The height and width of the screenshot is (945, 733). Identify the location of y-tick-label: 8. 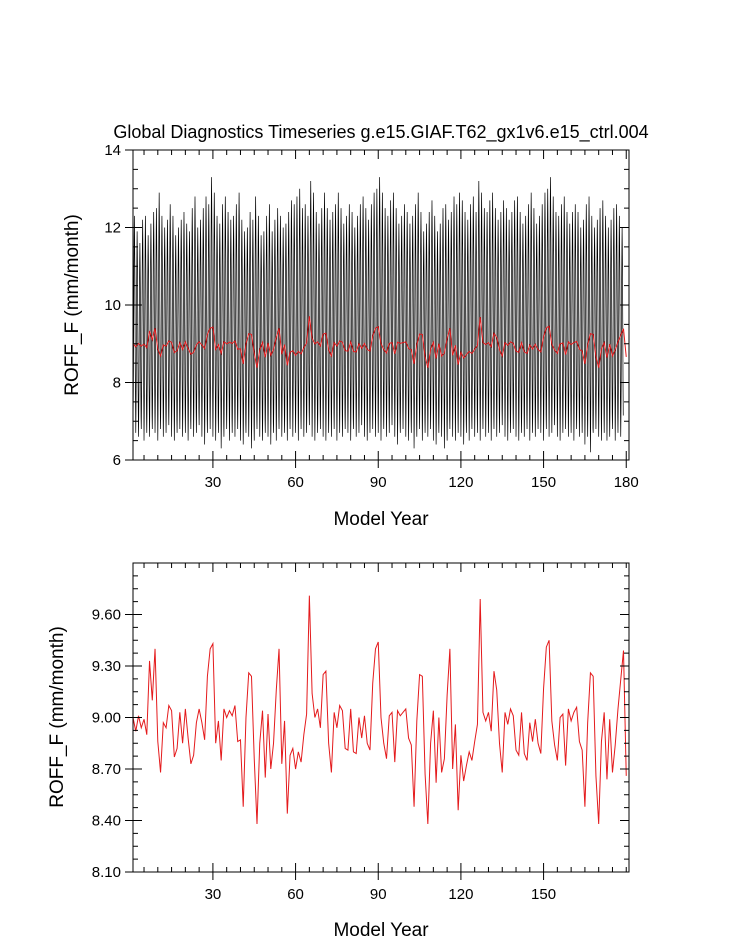
(117, 383).